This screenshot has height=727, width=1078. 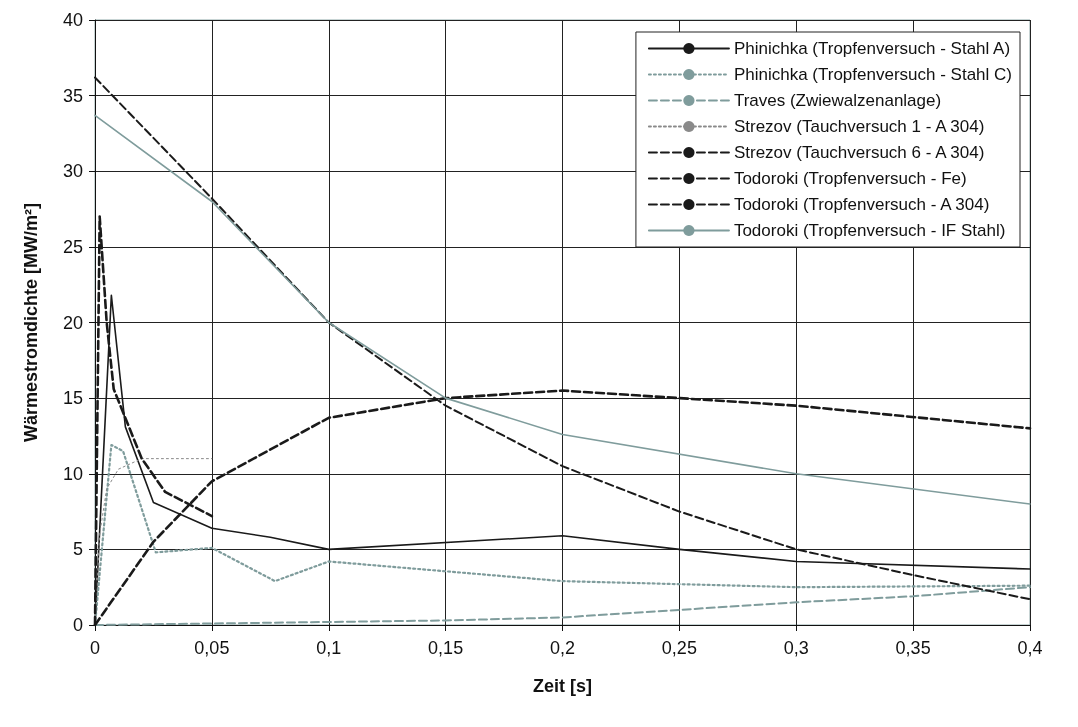 I want to click on legend-label: Strezov (Tauchversuch 1 - A 304), so click(x=859, y=126).